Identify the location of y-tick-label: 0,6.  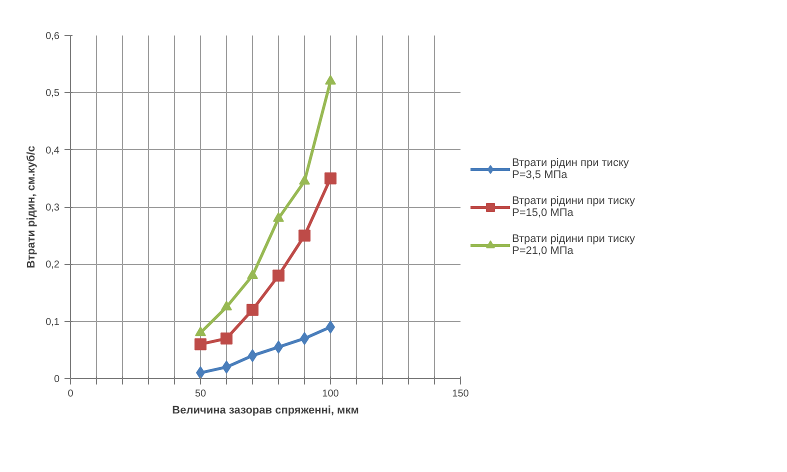
(53, 36).